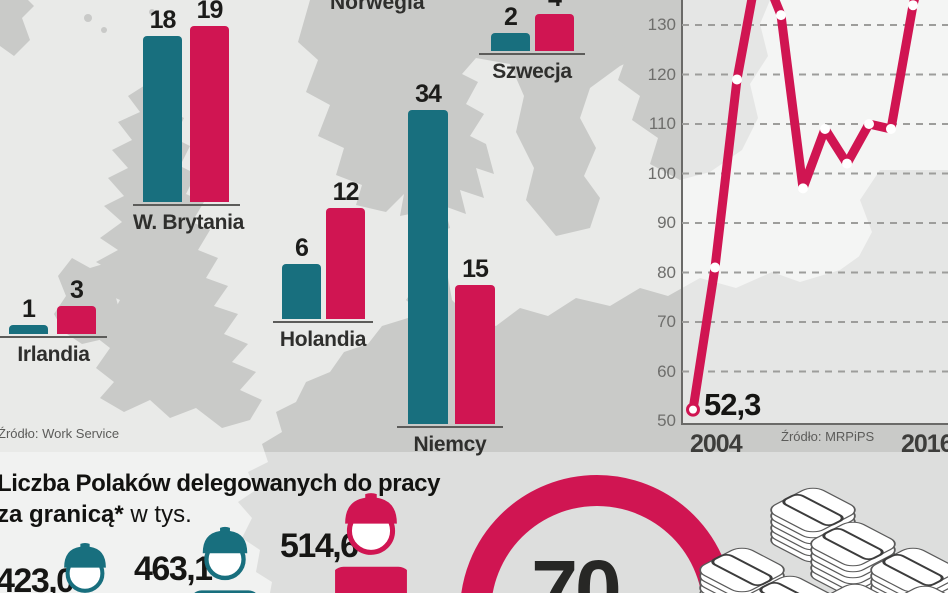 This screenshot has width=948, height=593. I want to click on y-tick-label: 110, so click(662, 123).